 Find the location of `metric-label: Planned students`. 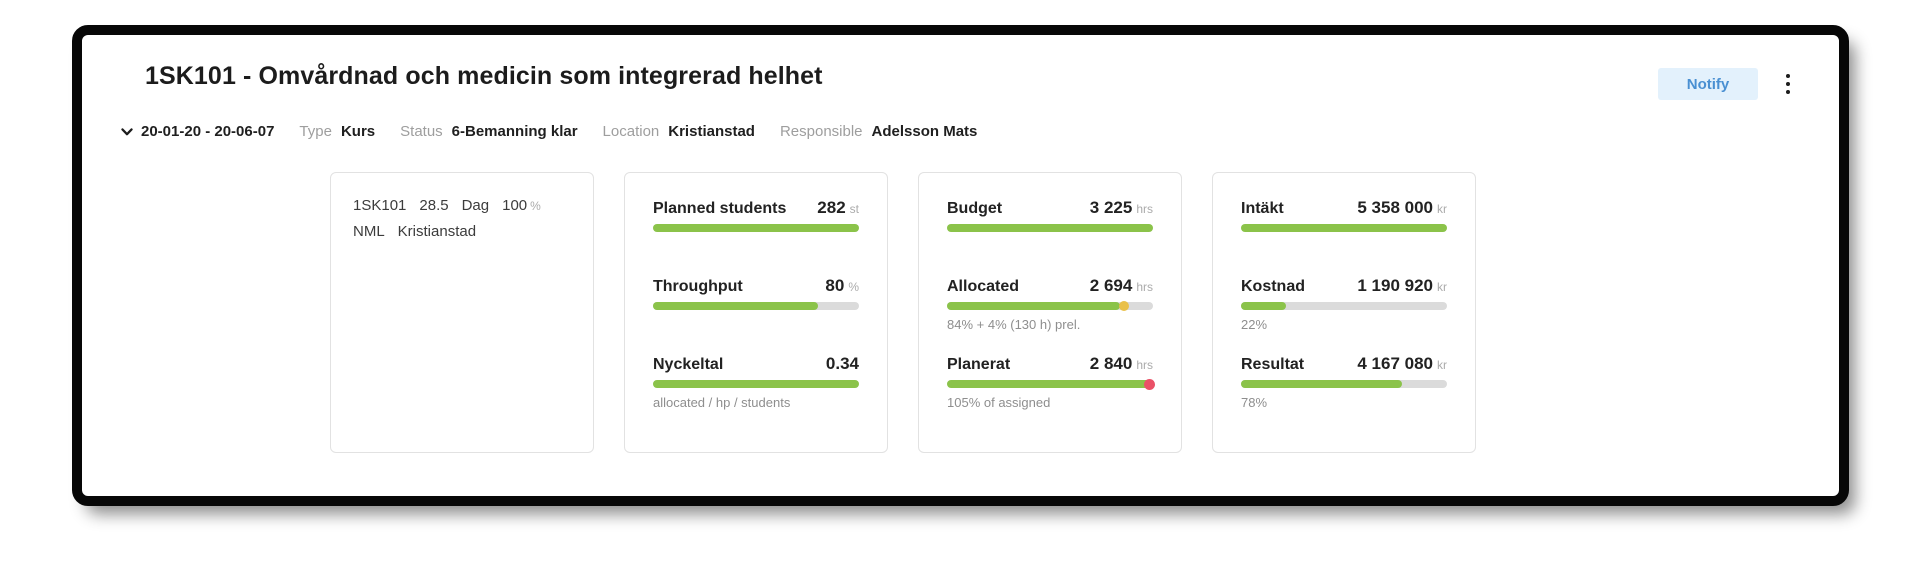

metric-label: Planned students is located at coordinates (720, 208).